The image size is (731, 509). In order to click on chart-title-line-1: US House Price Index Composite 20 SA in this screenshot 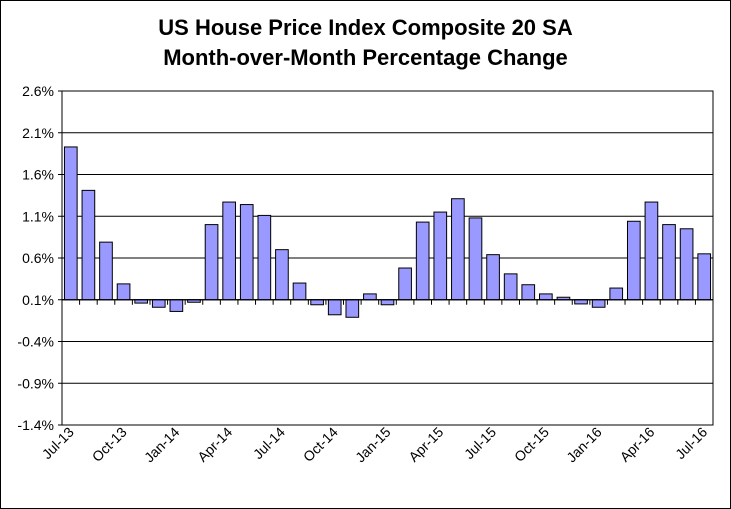, I will do `click(365, 27)`.